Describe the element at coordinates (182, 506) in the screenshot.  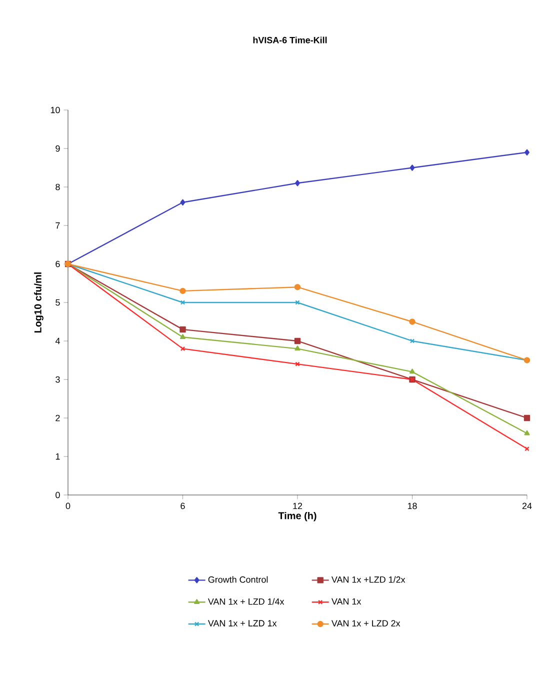
I see `x-tick-label: 6` at that location.